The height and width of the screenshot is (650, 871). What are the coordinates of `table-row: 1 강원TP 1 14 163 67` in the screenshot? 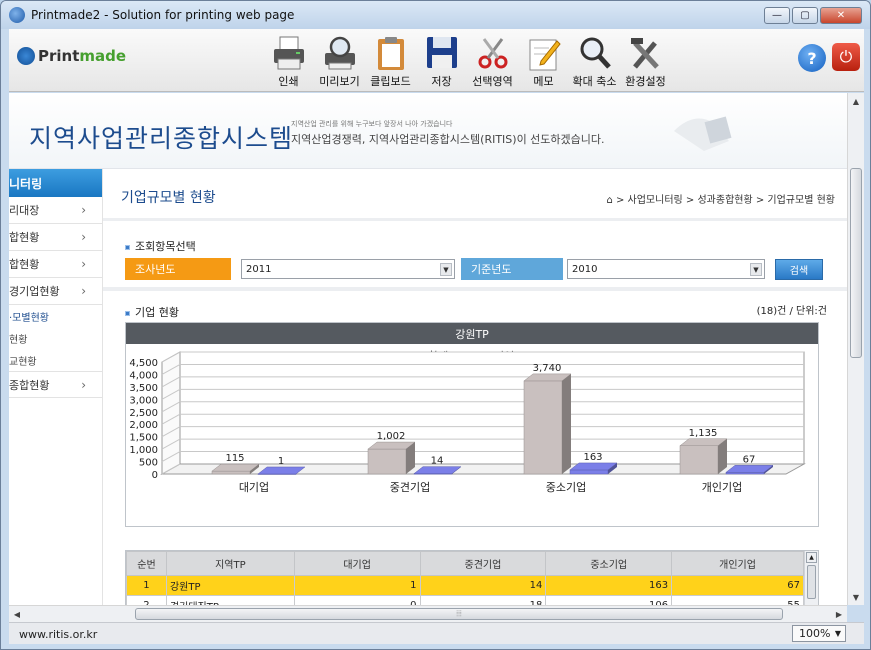 It's located at (465, 585).